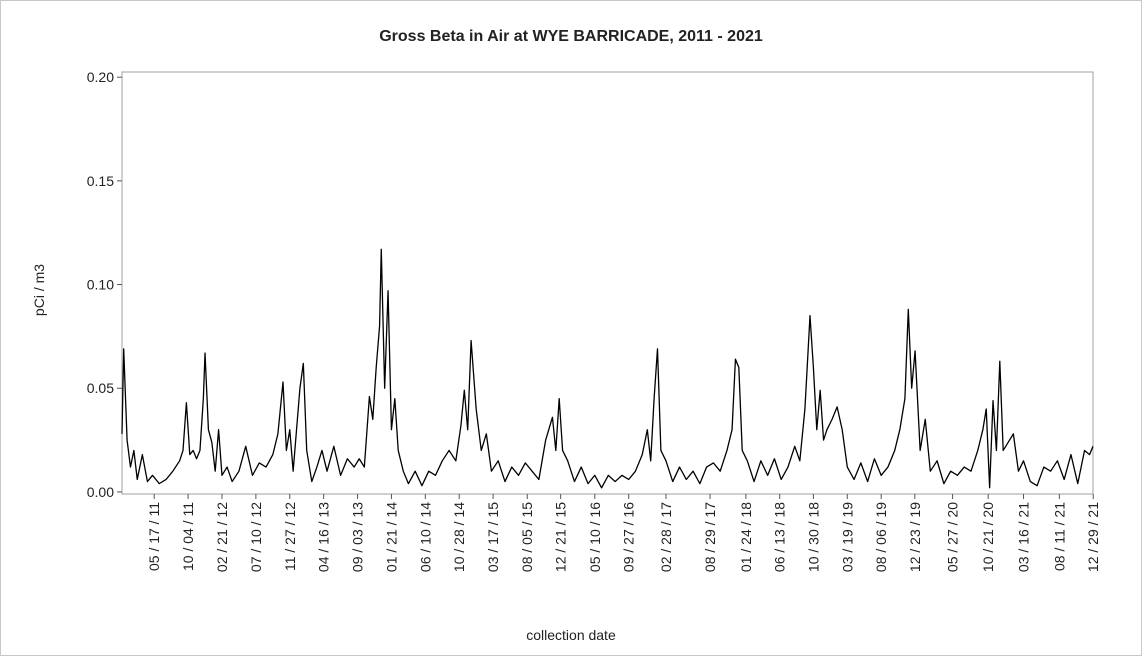 This screenshot has width=1142, height=661. I want to click on x-tick-label: 01 / 24 / 18, so click(746, 537).